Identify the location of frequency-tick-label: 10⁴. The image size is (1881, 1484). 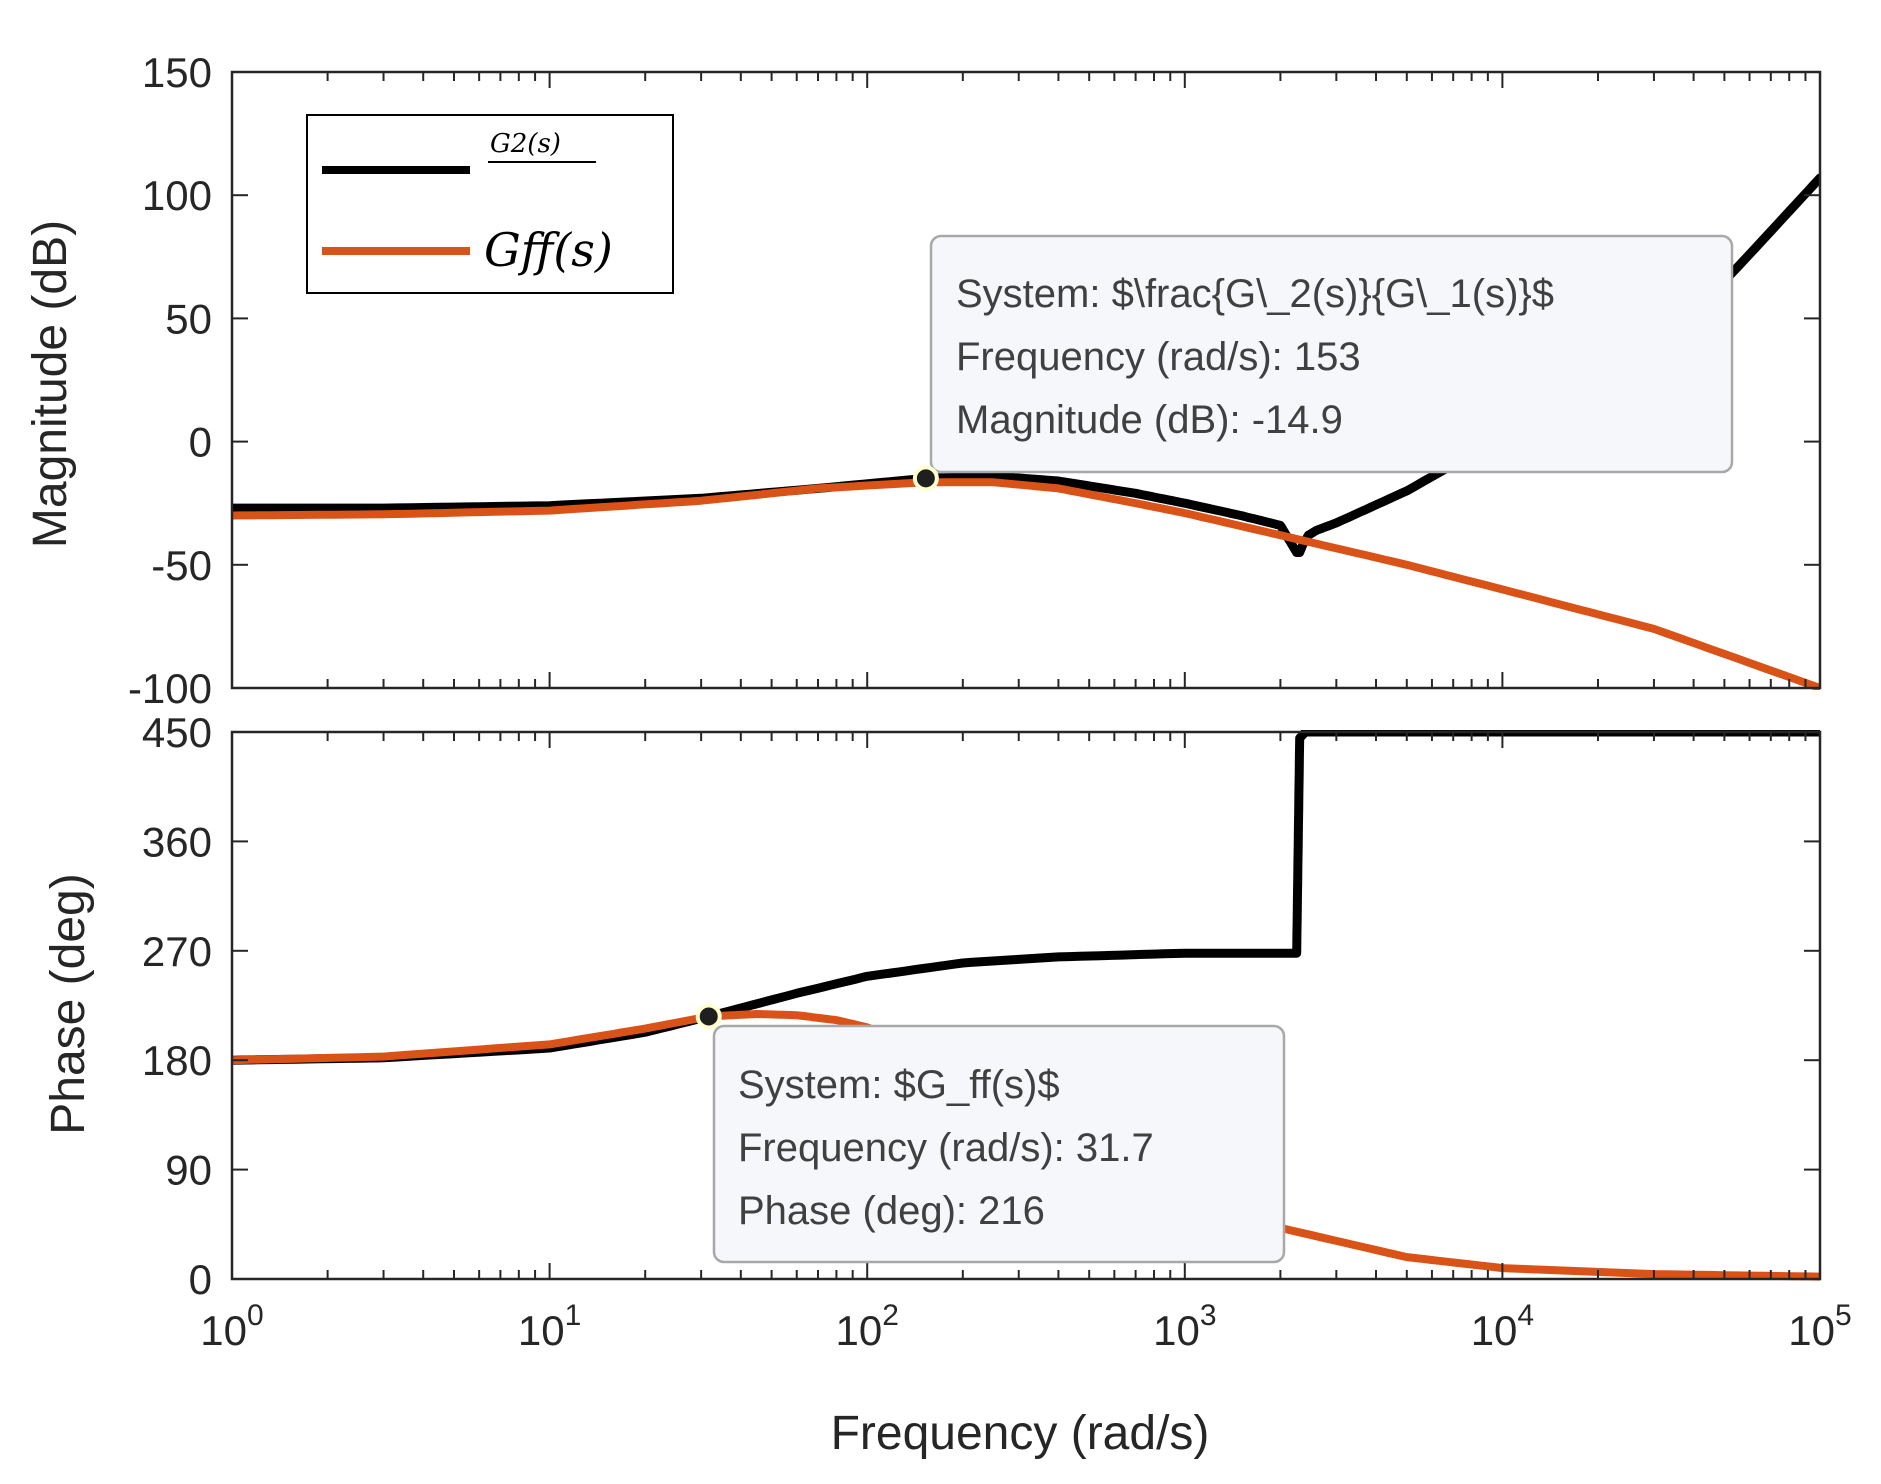
(1502, 1326).